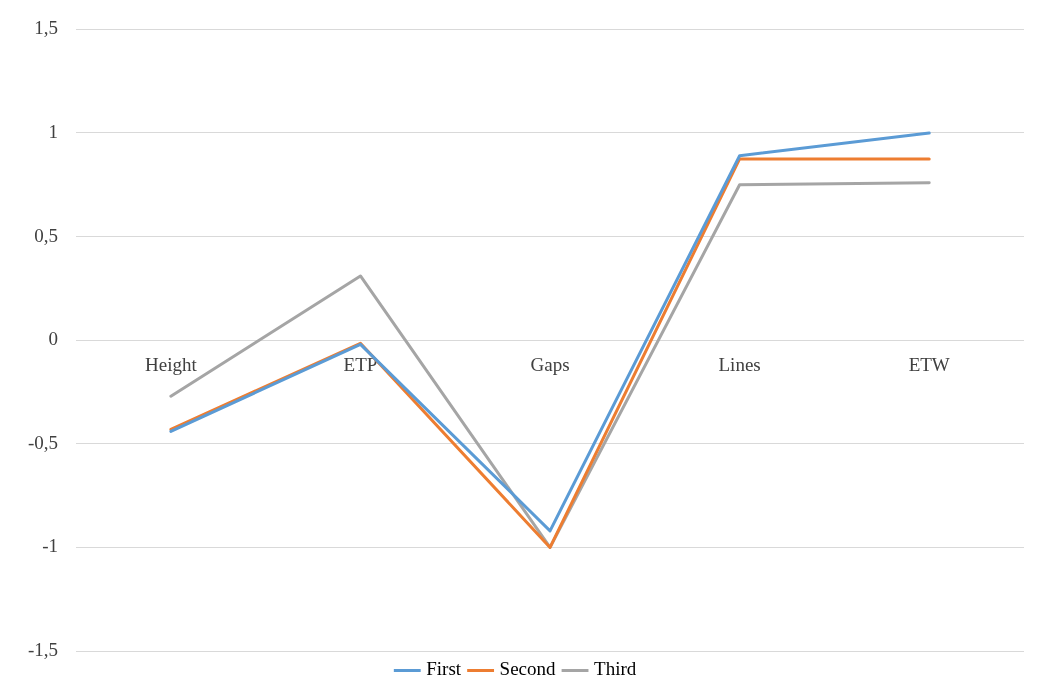  What do you see at coordinates (43, 442) in the screenshot?
I see `y-tick-label: -0,5` at bounding box center [43, 442].